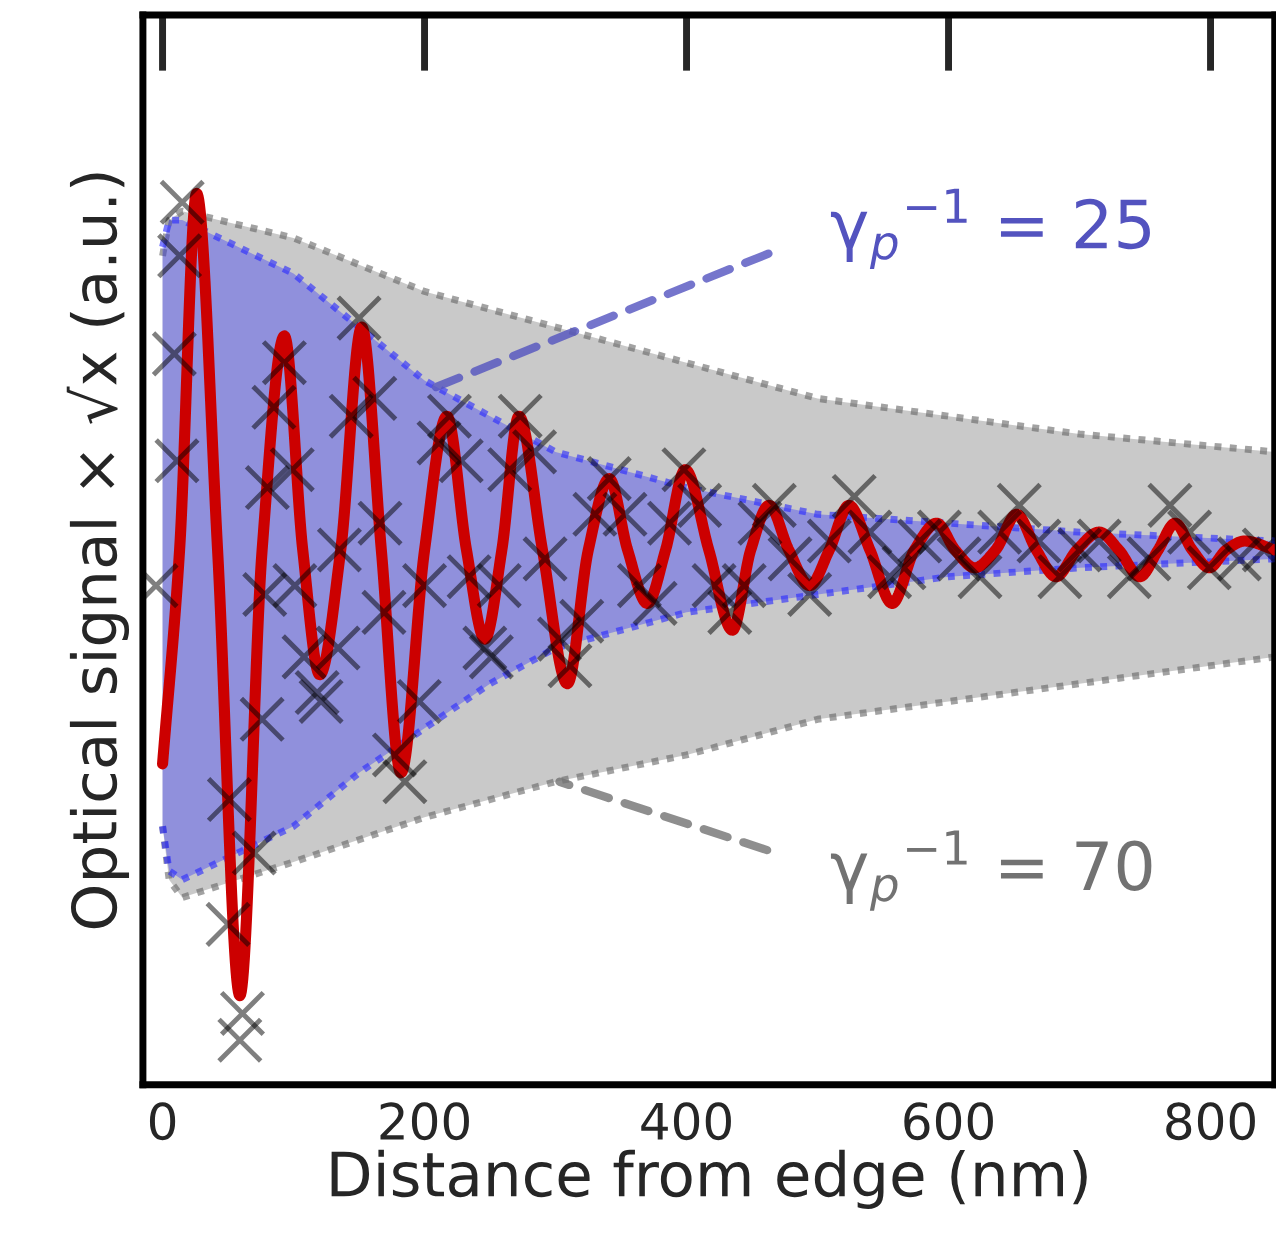 The height and width of the screenshot is (1257, 1276). What do you see at coordinates (98, 551) in the screenshot?
I see `y-axis-title: Optical signal × √x (a.u.)` at bounding box center [98, 551].